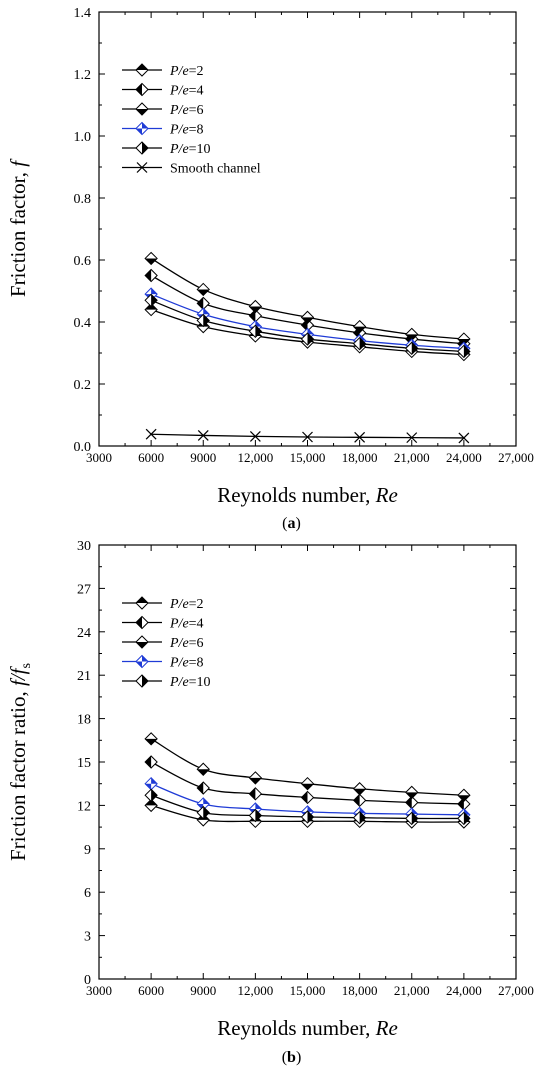 This screenshot has width=550, height=1075. What do you see at coordinates (163, 643) in the screenshot?
I see `legend-item: P/e=6` at bounding box center [163, 643].